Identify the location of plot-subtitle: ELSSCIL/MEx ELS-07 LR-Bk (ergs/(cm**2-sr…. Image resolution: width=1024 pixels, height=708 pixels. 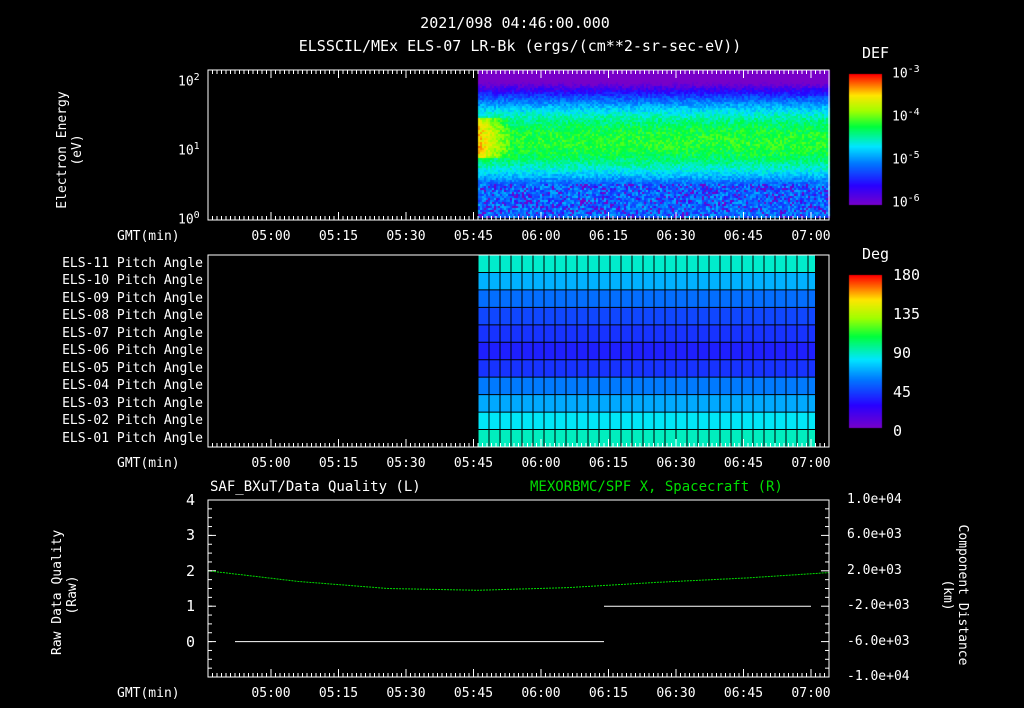
(520, 46).